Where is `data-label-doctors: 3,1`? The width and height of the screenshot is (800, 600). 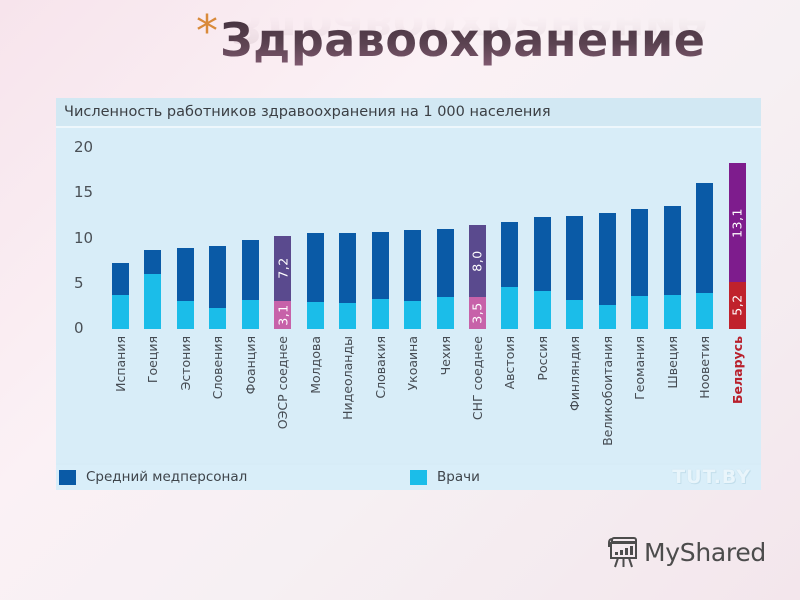 data-label-doctors: 3,1 is located at coordinates (283, 315).